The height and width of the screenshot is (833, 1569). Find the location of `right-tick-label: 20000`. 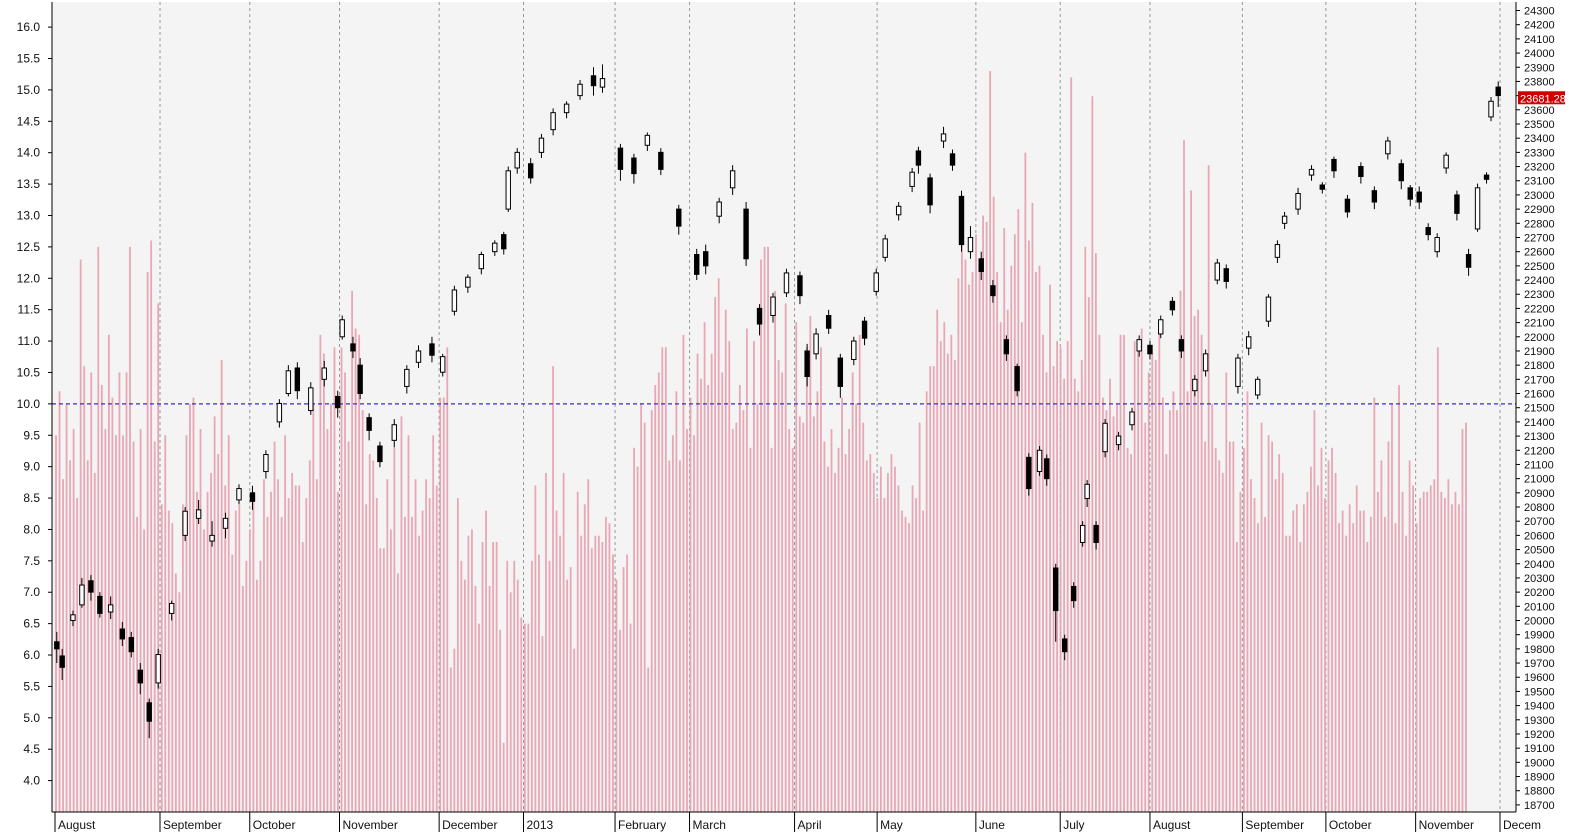

right-tick-label: 20000 is located at coordinates (1539, 621).